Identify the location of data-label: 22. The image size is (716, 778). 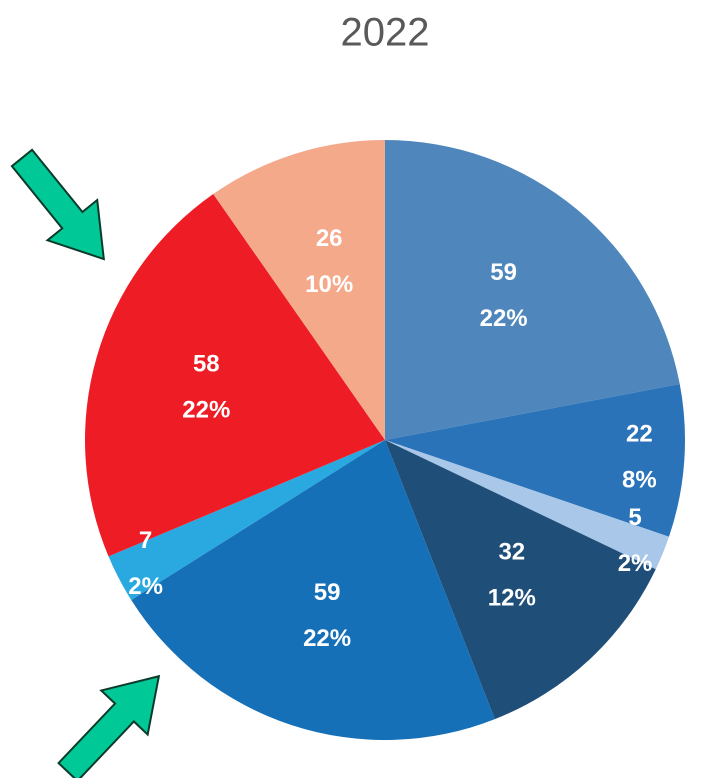
(639, 433).